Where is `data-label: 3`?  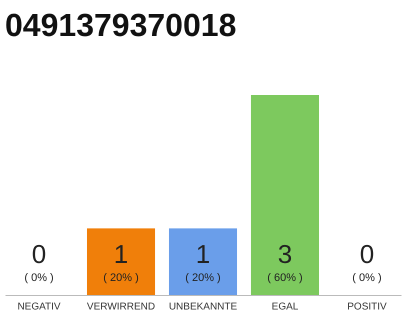 data-label: 3 is located at coordinates (285, 254).